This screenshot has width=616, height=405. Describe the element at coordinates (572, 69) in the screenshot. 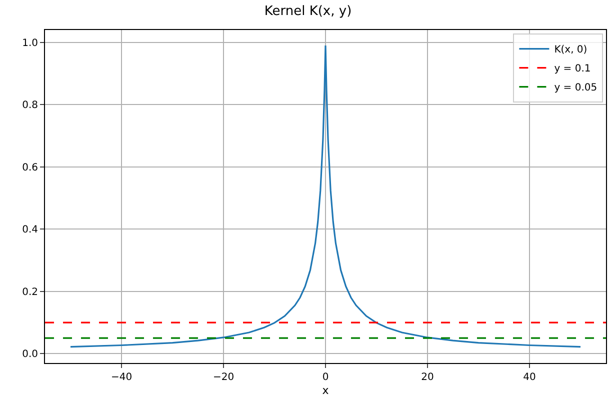

I see `legend-label: y = 0.1` at that location.